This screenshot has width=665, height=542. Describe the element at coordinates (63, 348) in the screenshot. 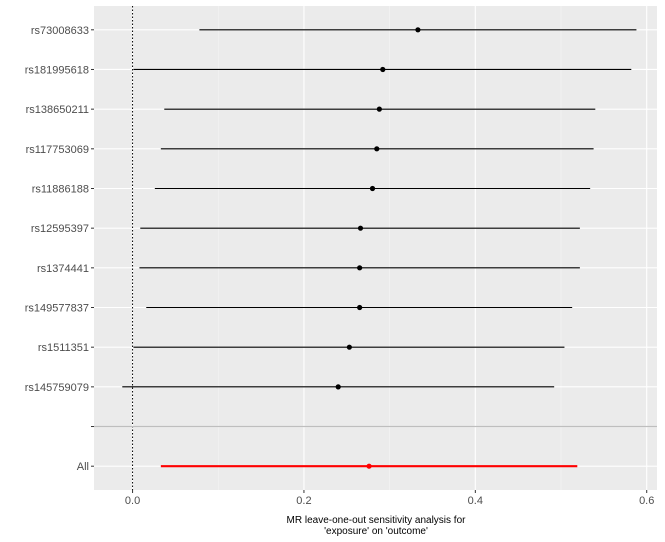

I see `y-tick-label: rs1511351` at that location.